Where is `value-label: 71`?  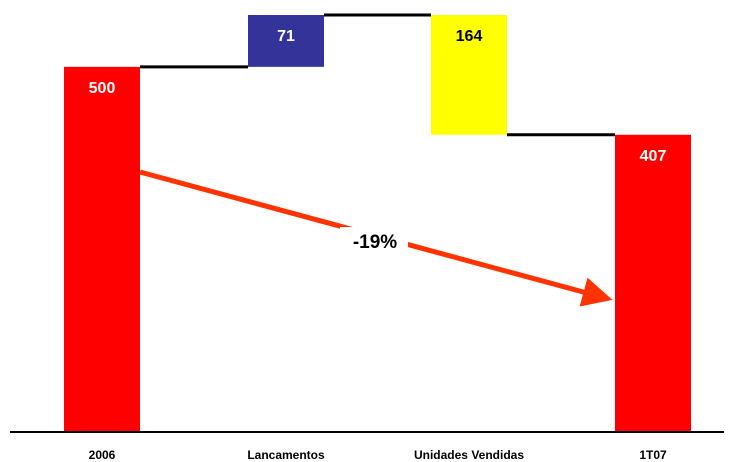
value-label: 71 is located at coordinates (286, 36).